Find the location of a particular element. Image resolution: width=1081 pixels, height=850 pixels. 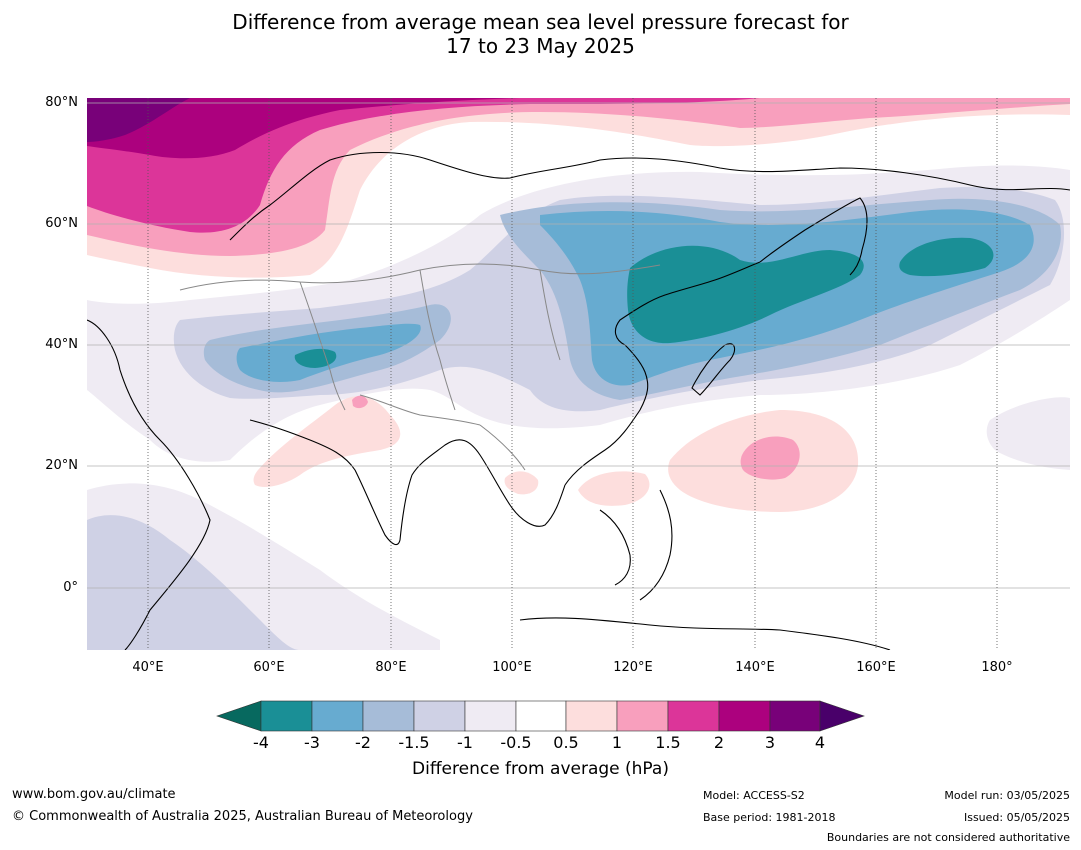

colorbar-tick: -2 is located at coordinates (363, 742).